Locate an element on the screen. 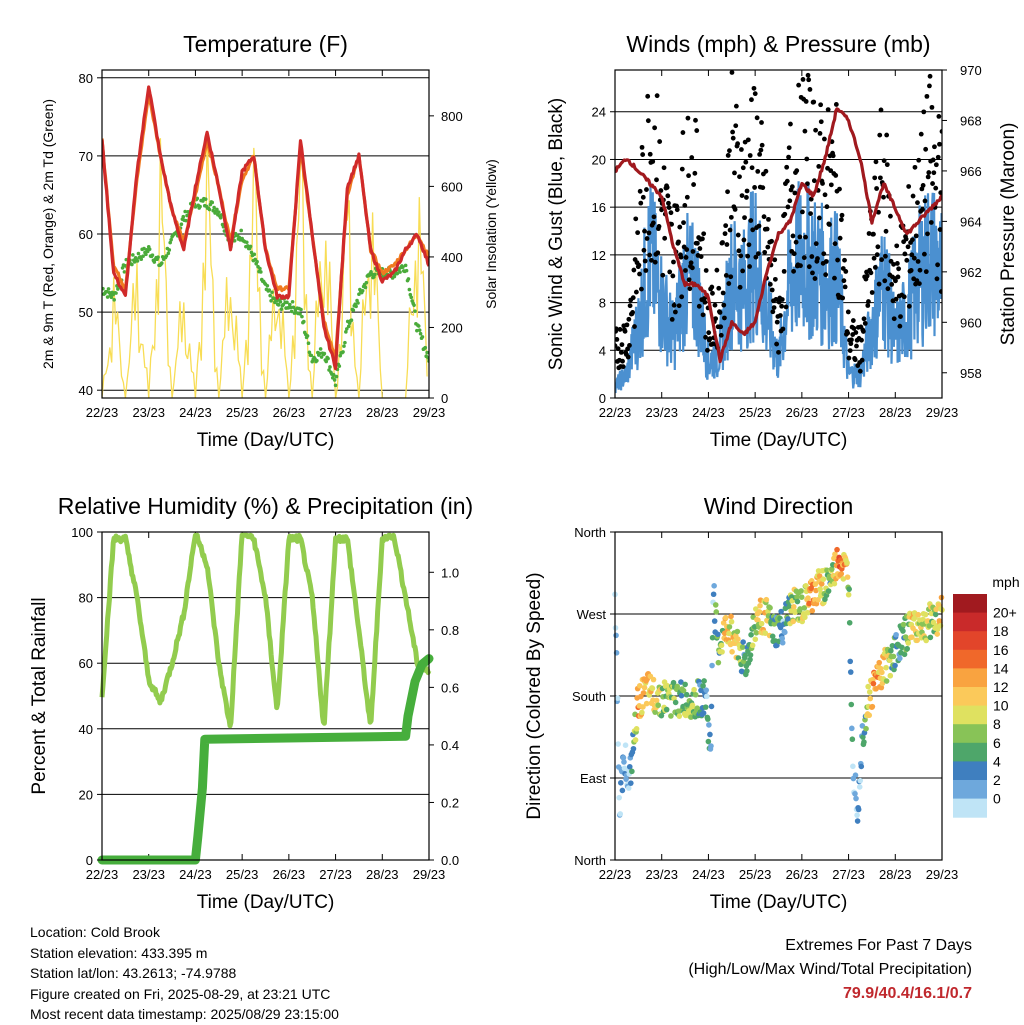  legend-label: 16 is located at coordinates (1001, 650).